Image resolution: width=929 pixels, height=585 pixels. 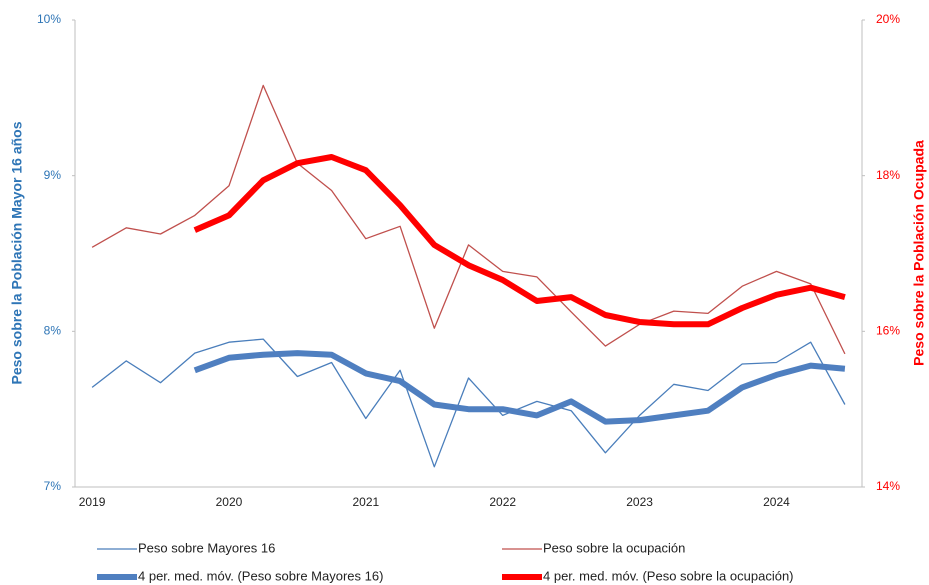 What do you see at coordinates (92, 502) in the screenshot?
I see `x-tick-label: 2019` at bounding box center [92, 502].